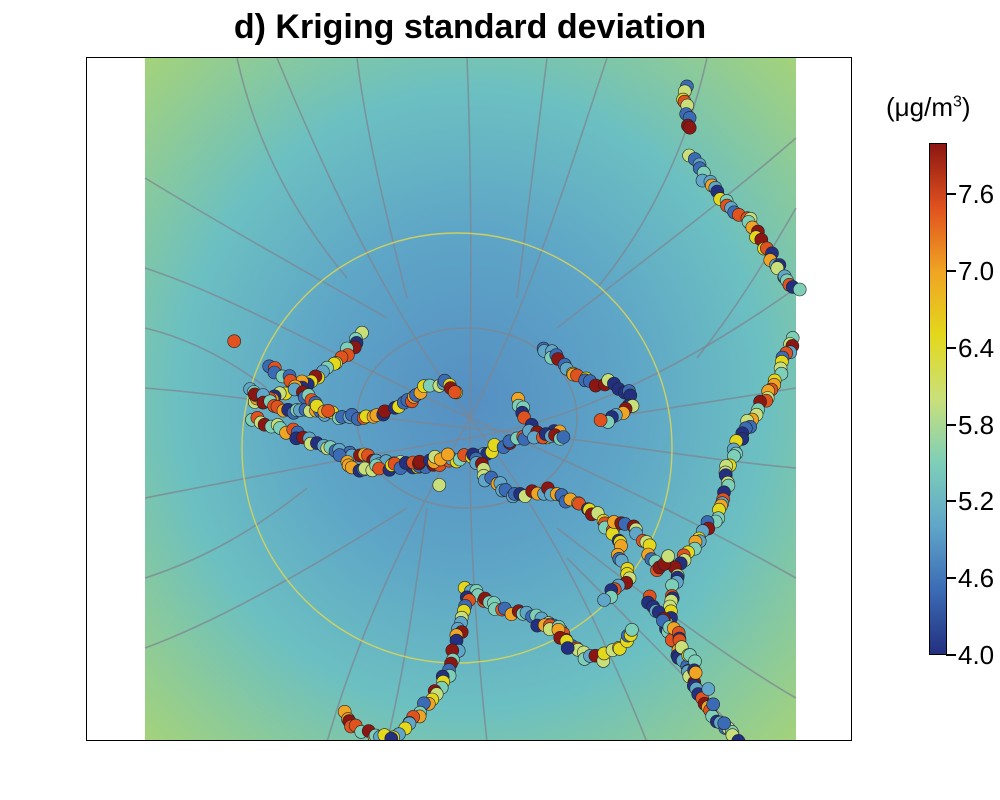 This screenshot has height=800, width=1000. Describe the element at coordinates (976, 347) in the screenshot. I see `colorbar-tick-label: 6.4` at that location.